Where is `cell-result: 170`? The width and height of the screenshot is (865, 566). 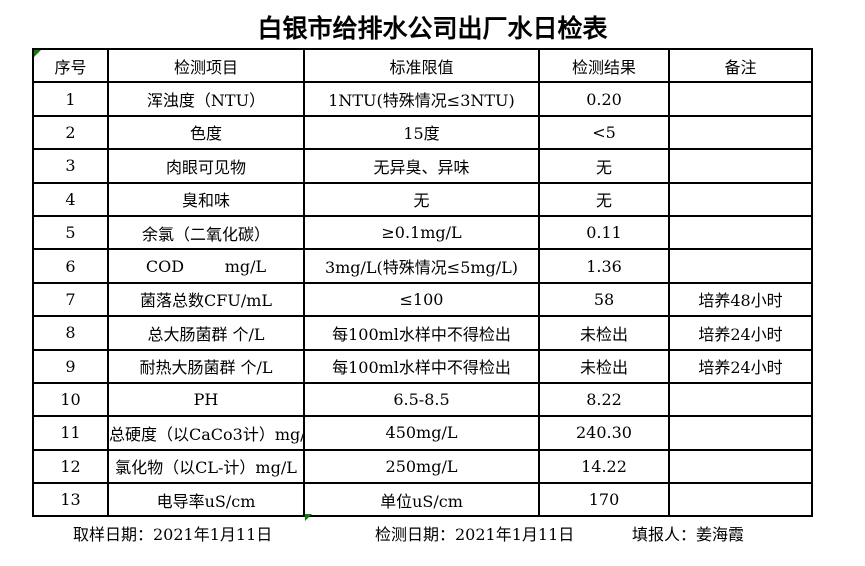 cell-result: 170 is located at coordinates (604, 500).